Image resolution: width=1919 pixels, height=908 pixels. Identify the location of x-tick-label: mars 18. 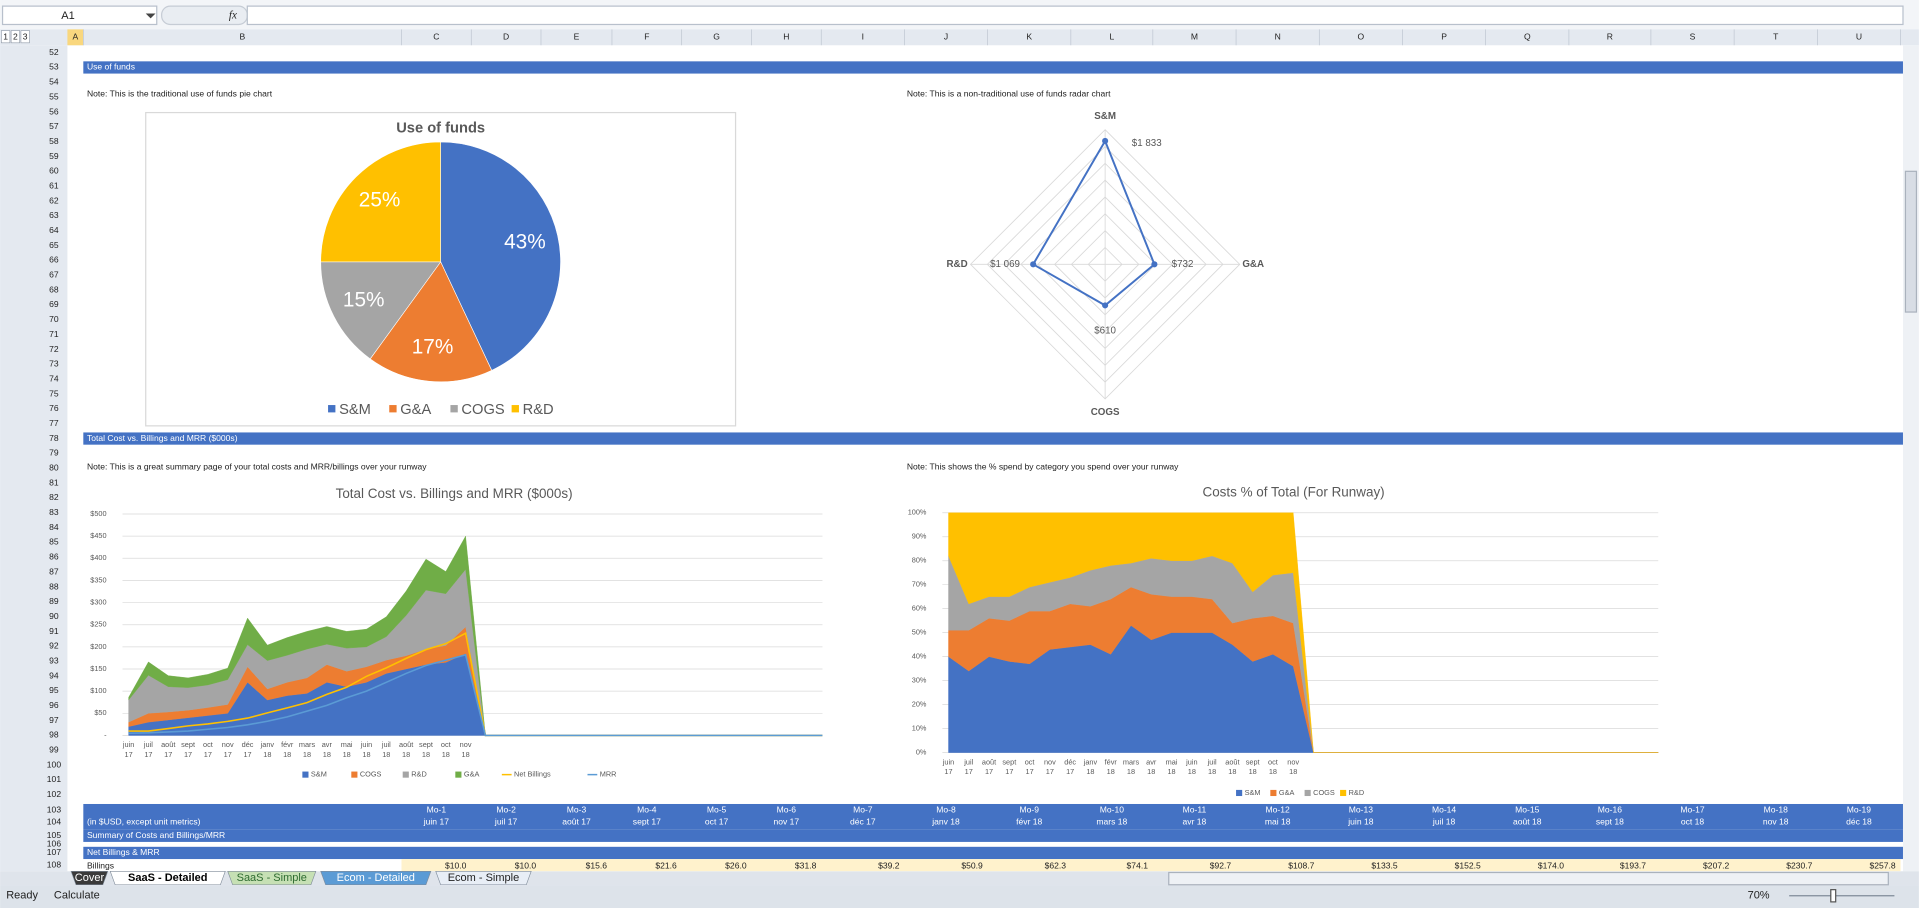
(1131, 766).